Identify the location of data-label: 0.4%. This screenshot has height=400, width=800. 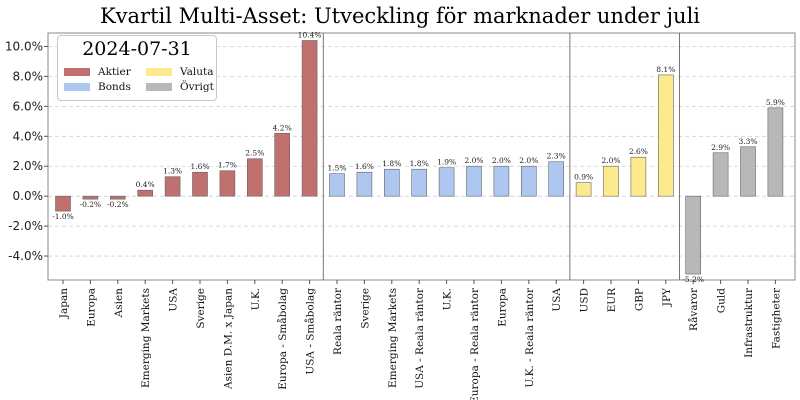
(145, 184).